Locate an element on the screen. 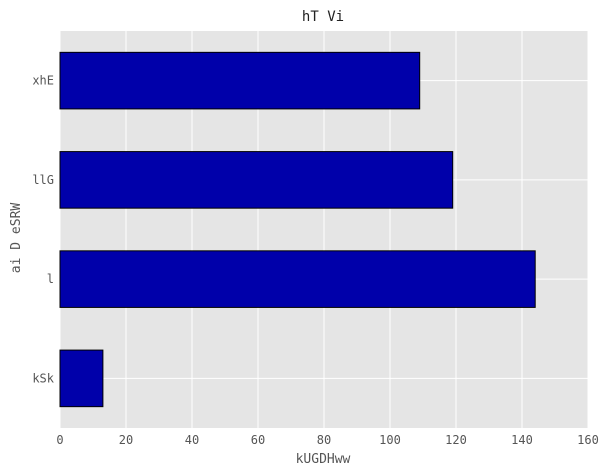 The width and height of the screenshot is (612, 476). x-tick-label: 40 is located at coordinates (192, 440).